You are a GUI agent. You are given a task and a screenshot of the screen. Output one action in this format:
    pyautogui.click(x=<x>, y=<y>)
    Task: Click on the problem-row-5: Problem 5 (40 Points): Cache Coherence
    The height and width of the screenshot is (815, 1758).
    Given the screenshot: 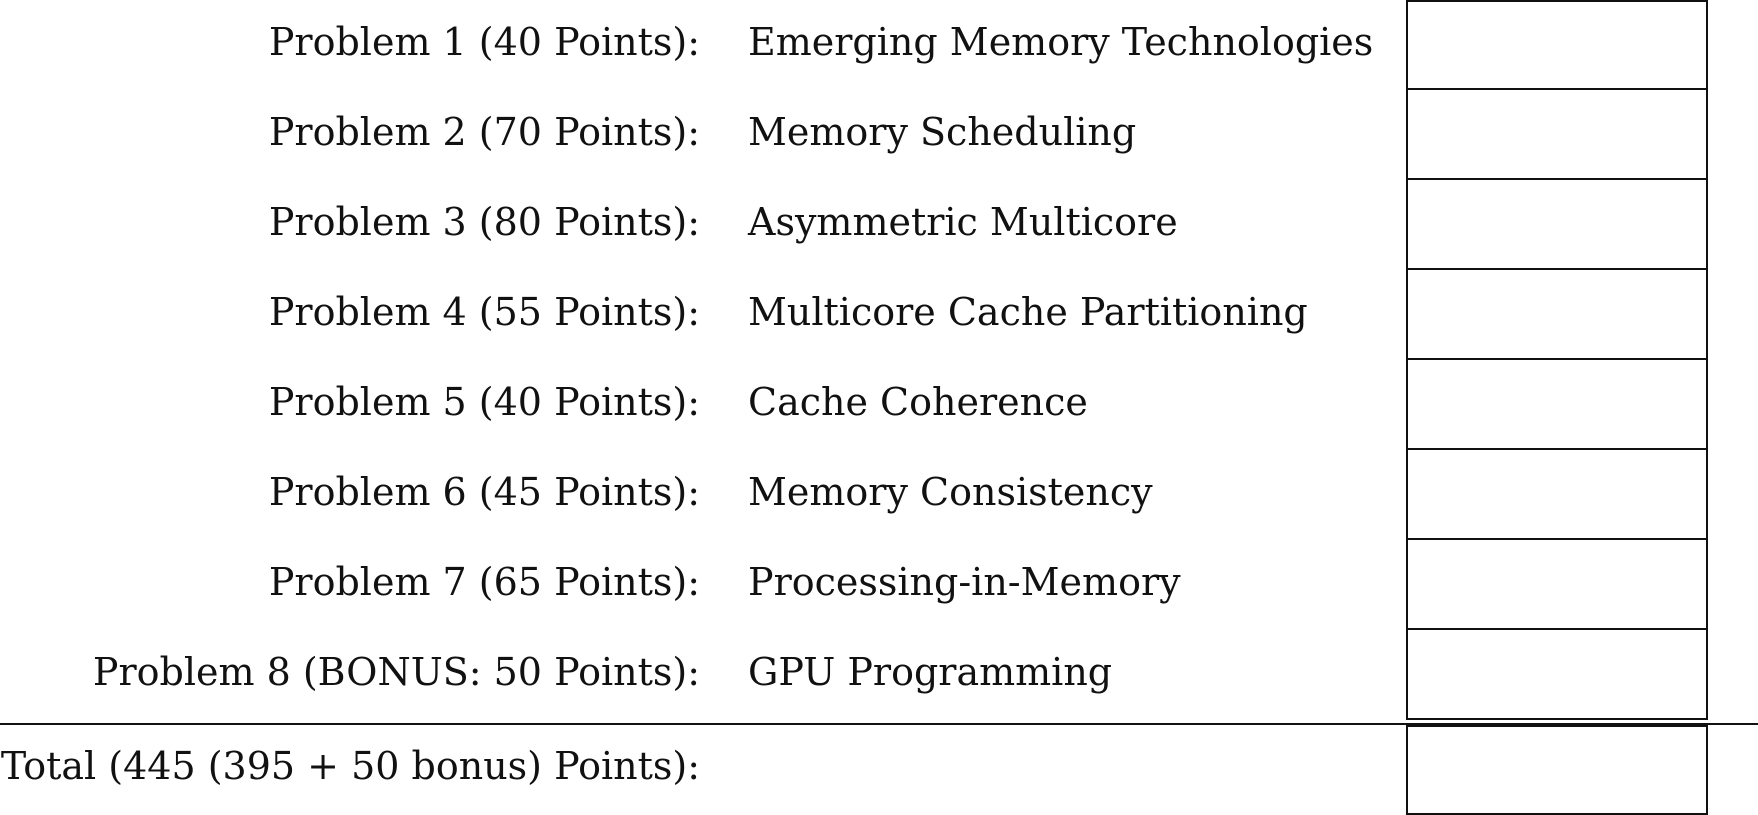 What is the action you would take?
    pyautogui.click(x=879, y=405)
    